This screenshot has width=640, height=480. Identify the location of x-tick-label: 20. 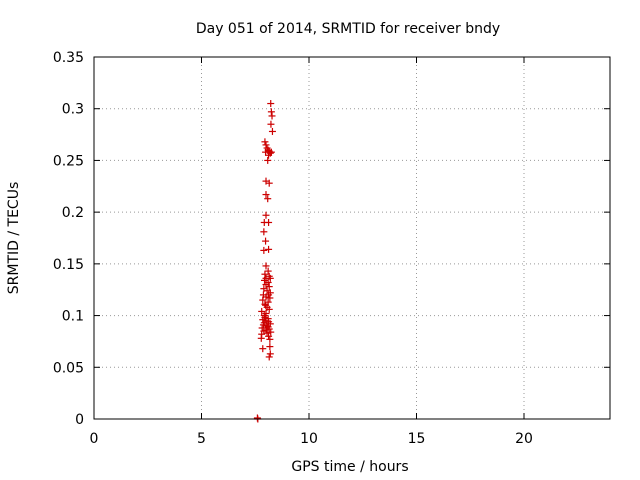
(524, 439).